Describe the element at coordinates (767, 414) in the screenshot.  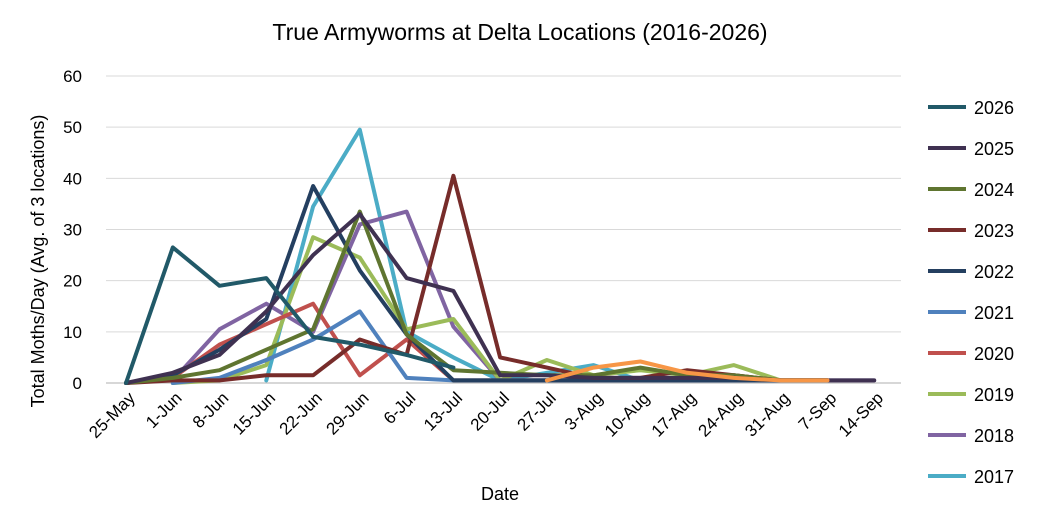
I see `x-tick-label: 31-Aug` at that location.